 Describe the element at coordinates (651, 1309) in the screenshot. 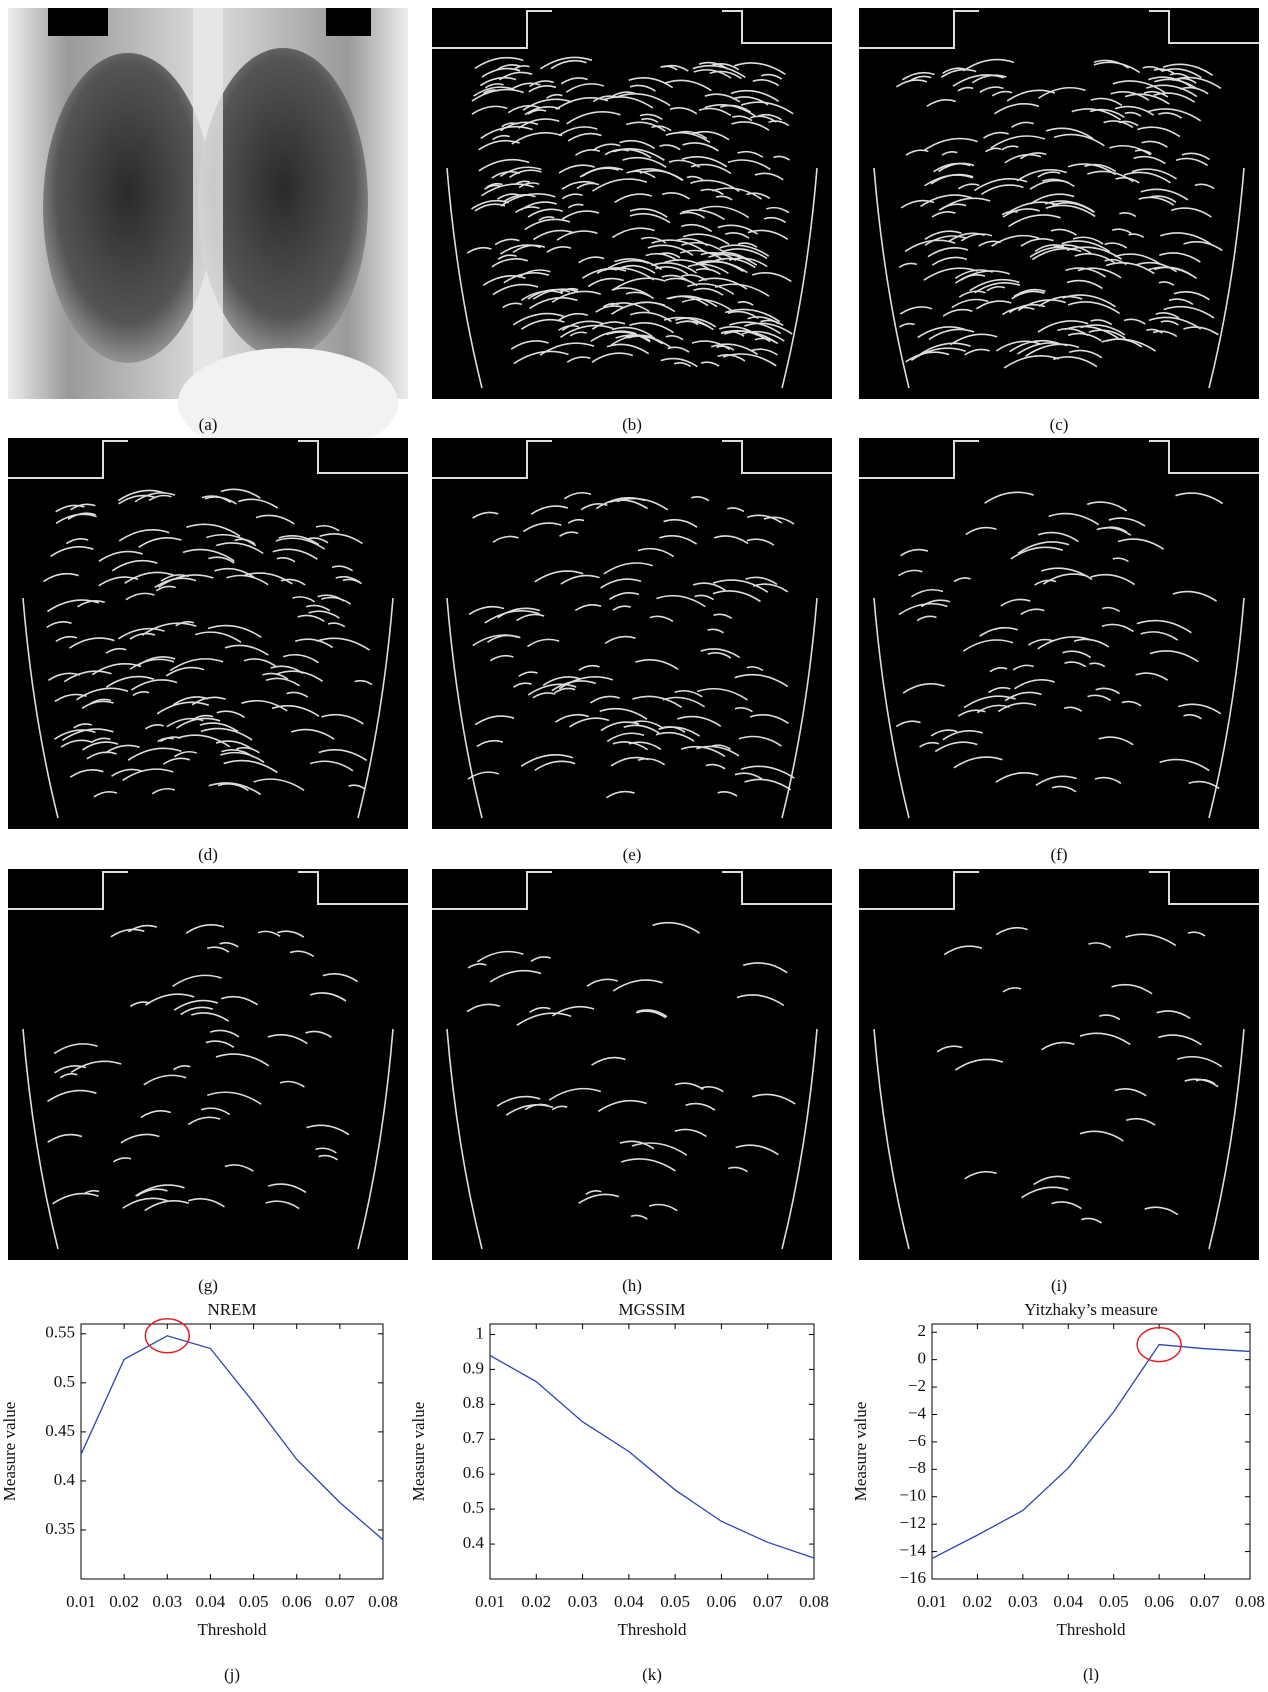

I see `chart-title: MGSSIM` at that location.